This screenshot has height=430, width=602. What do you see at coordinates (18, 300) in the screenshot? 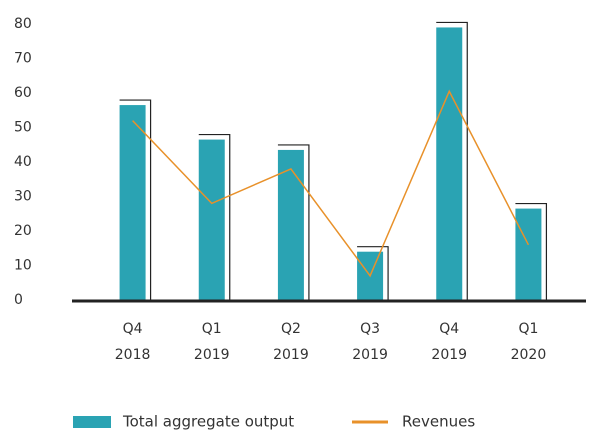
I see `y-tick-label: 0` at bounding box center [18, 300].